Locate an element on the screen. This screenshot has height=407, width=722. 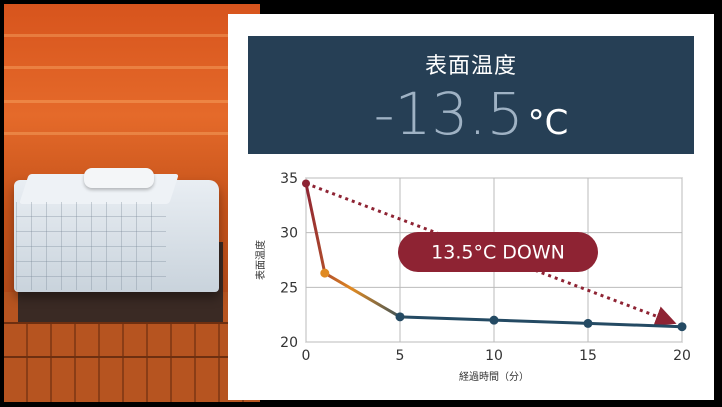
y-tick-label: 20 is located at coordinates (289, 343).